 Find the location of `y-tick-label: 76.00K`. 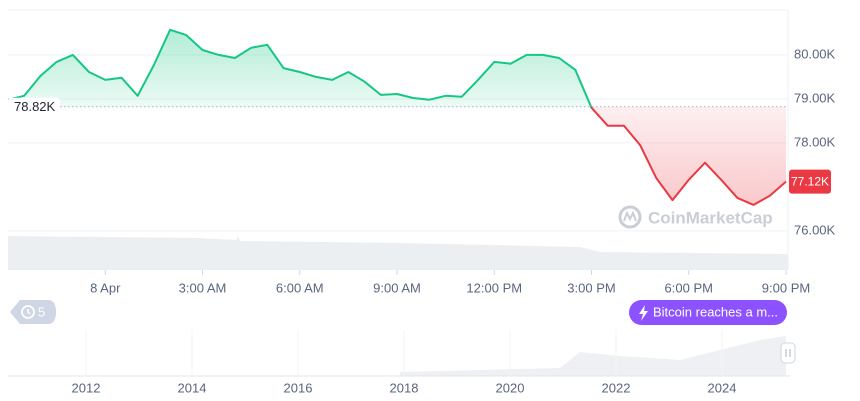

y-tick-label: 76.00K is located at coordinates (815, 229).